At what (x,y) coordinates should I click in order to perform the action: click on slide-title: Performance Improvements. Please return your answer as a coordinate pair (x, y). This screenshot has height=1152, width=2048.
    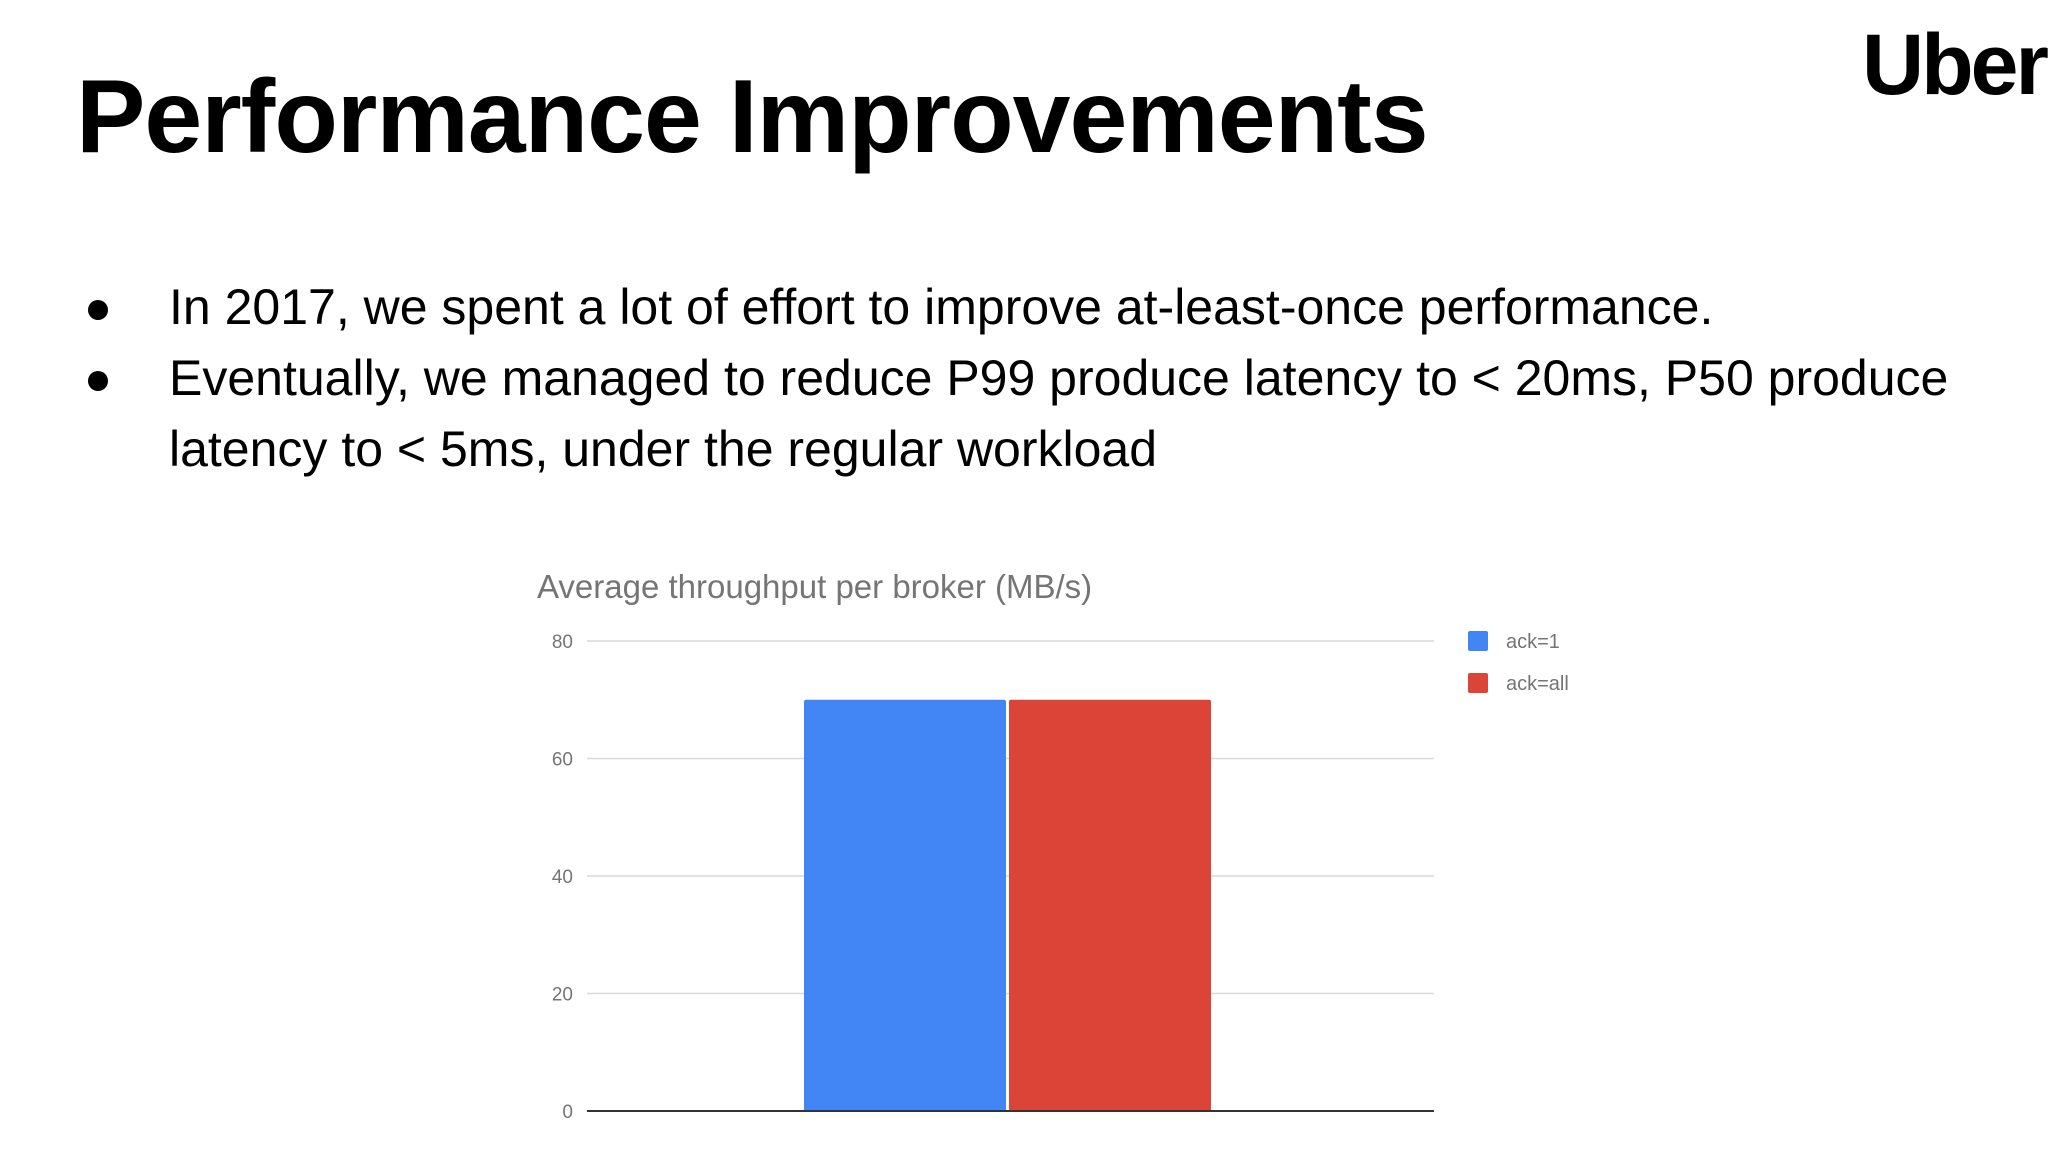
    Looking at the image, I should click on (752, 117).